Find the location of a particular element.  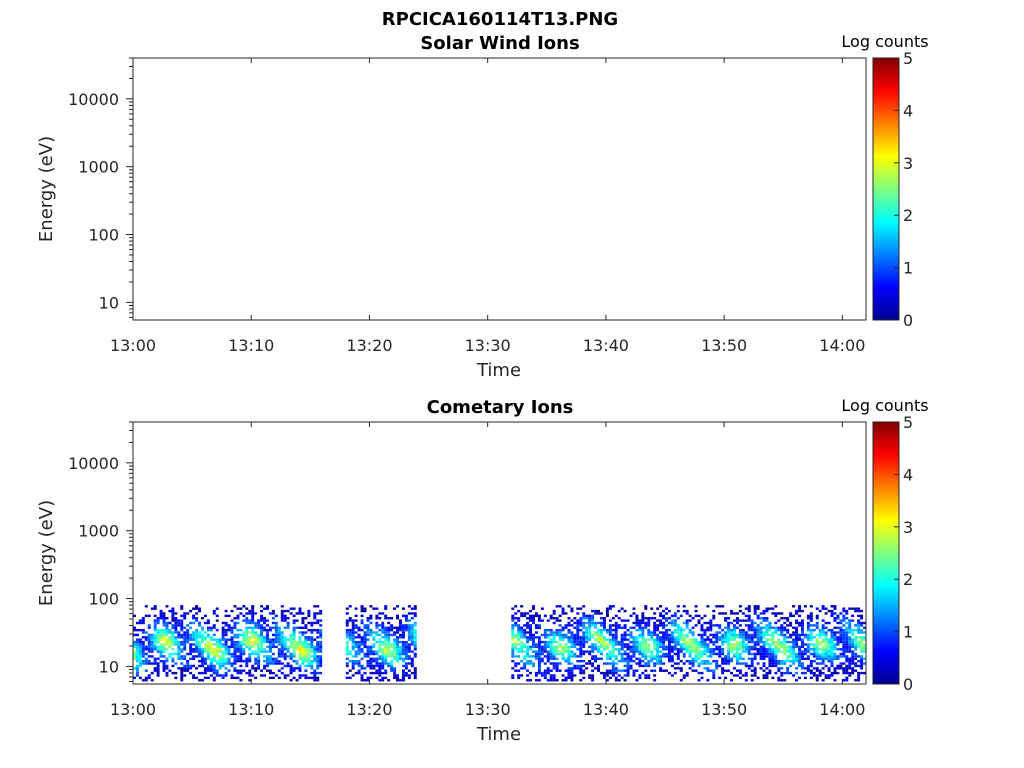

colorbar-tick-label: 1 is located at coordinates (908, 632).